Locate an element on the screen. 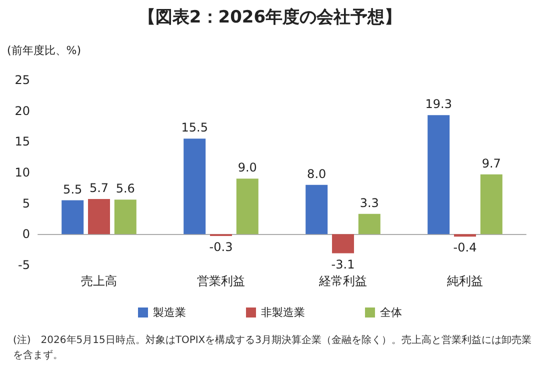 The image size is (540, 373). legend-label: 非製造業 is located at coordinates (283, 312).